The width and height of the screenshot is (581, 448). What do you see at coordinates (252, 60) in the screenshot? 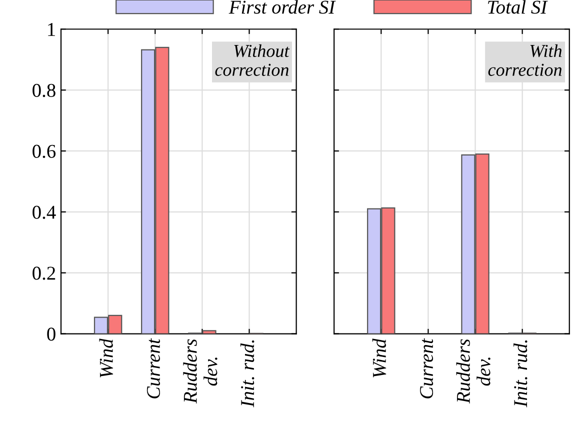
I see `annotation: Without correction` at bounding box center [252, 60].